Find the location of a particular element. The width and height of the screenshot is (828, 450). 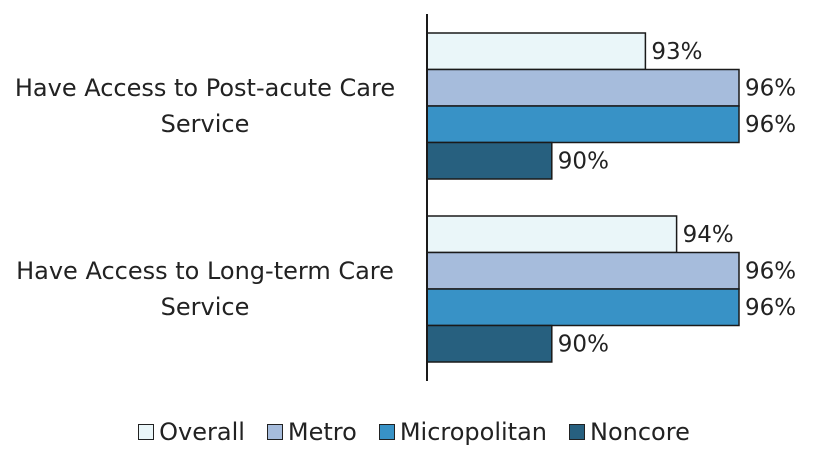

legend-label: Overall is located at coordinates (202, 432).